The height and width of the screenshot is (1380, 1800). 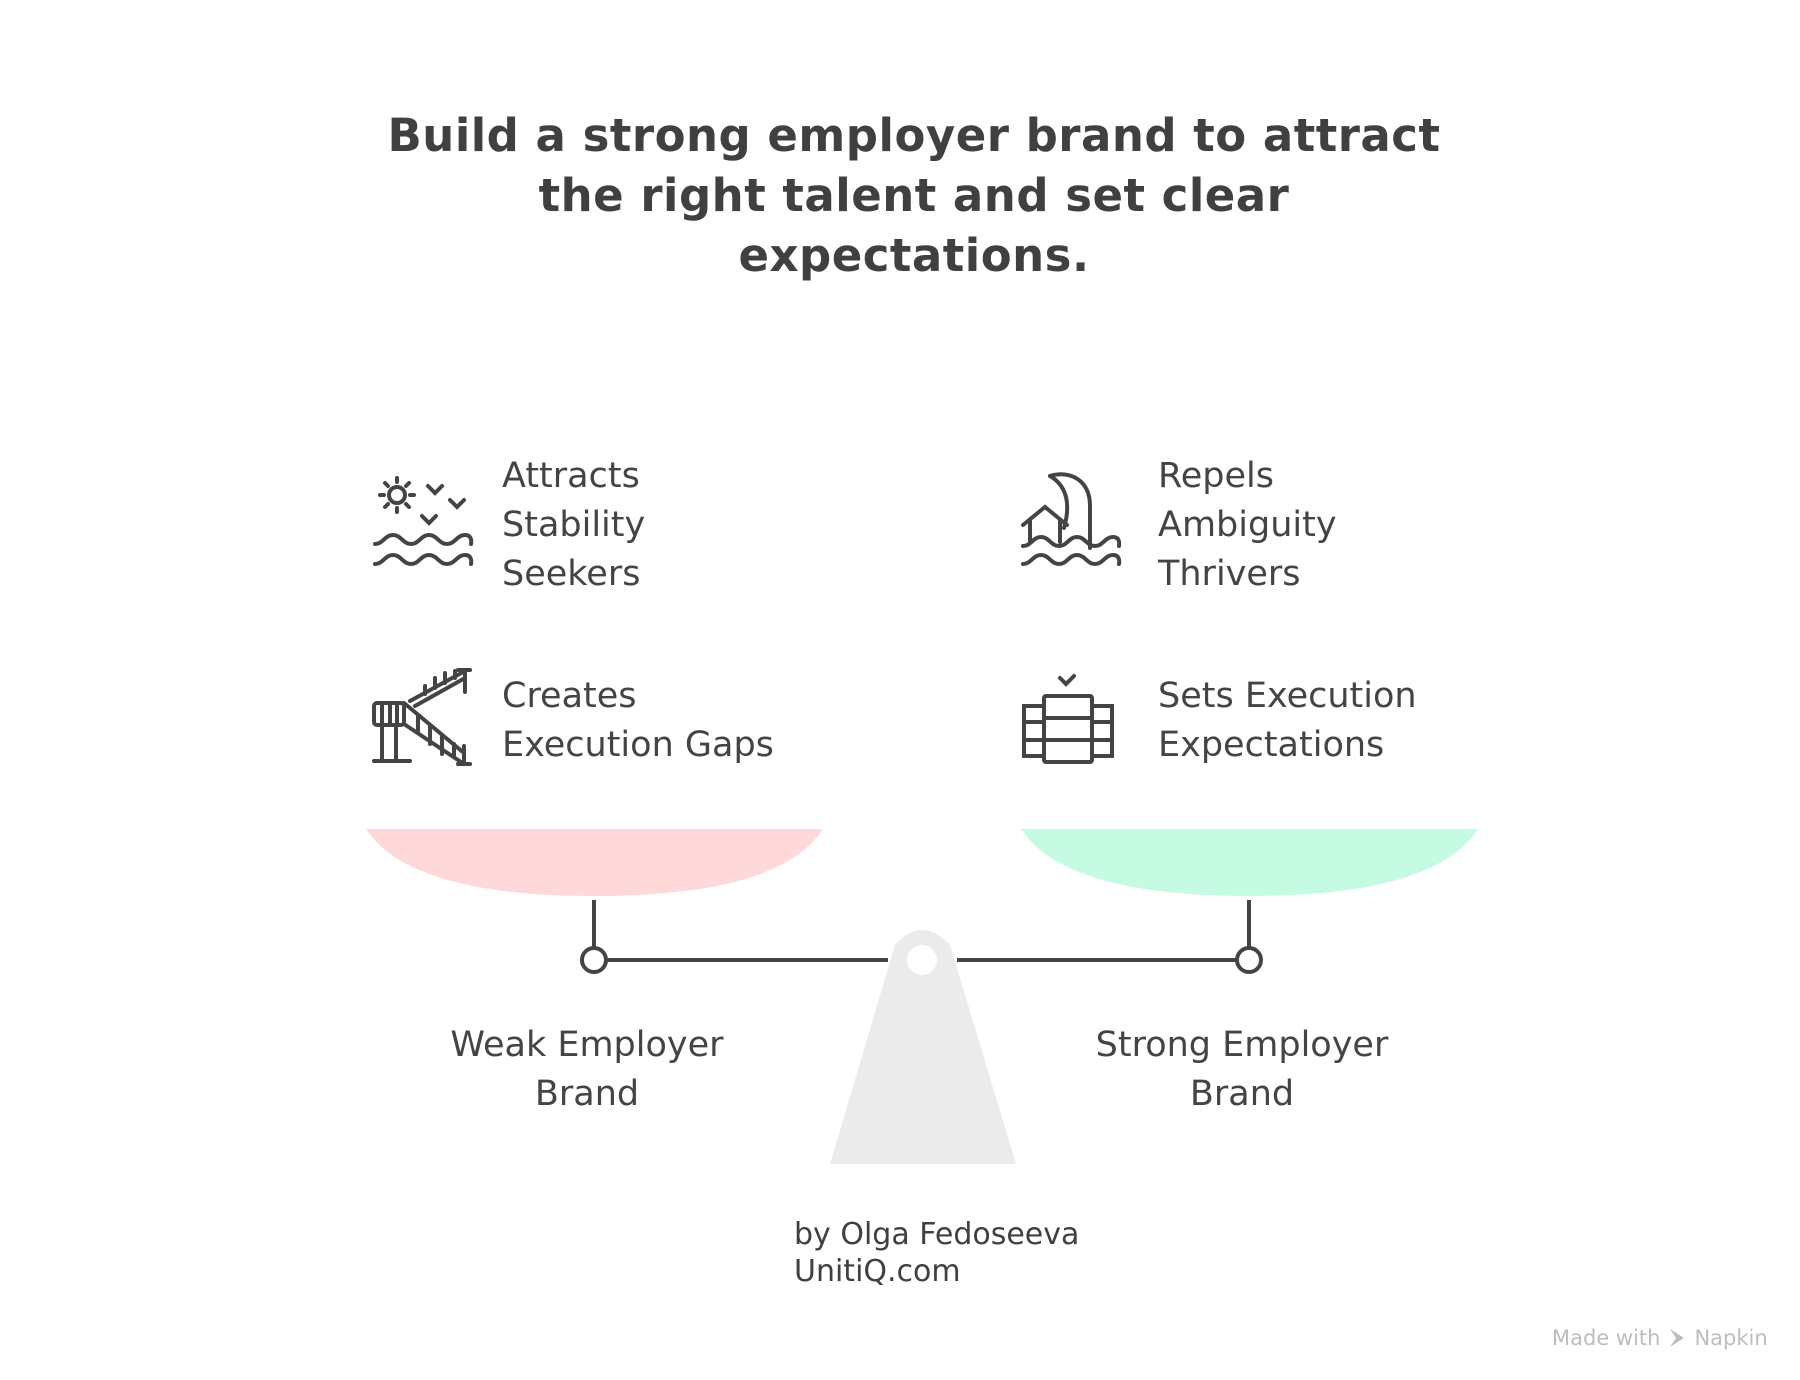 What do you see at coordinates (1660, 1338) in the screenshot?
I see `napkin-watermark: Made with Napkin` at bounding box center [1660, 1338].